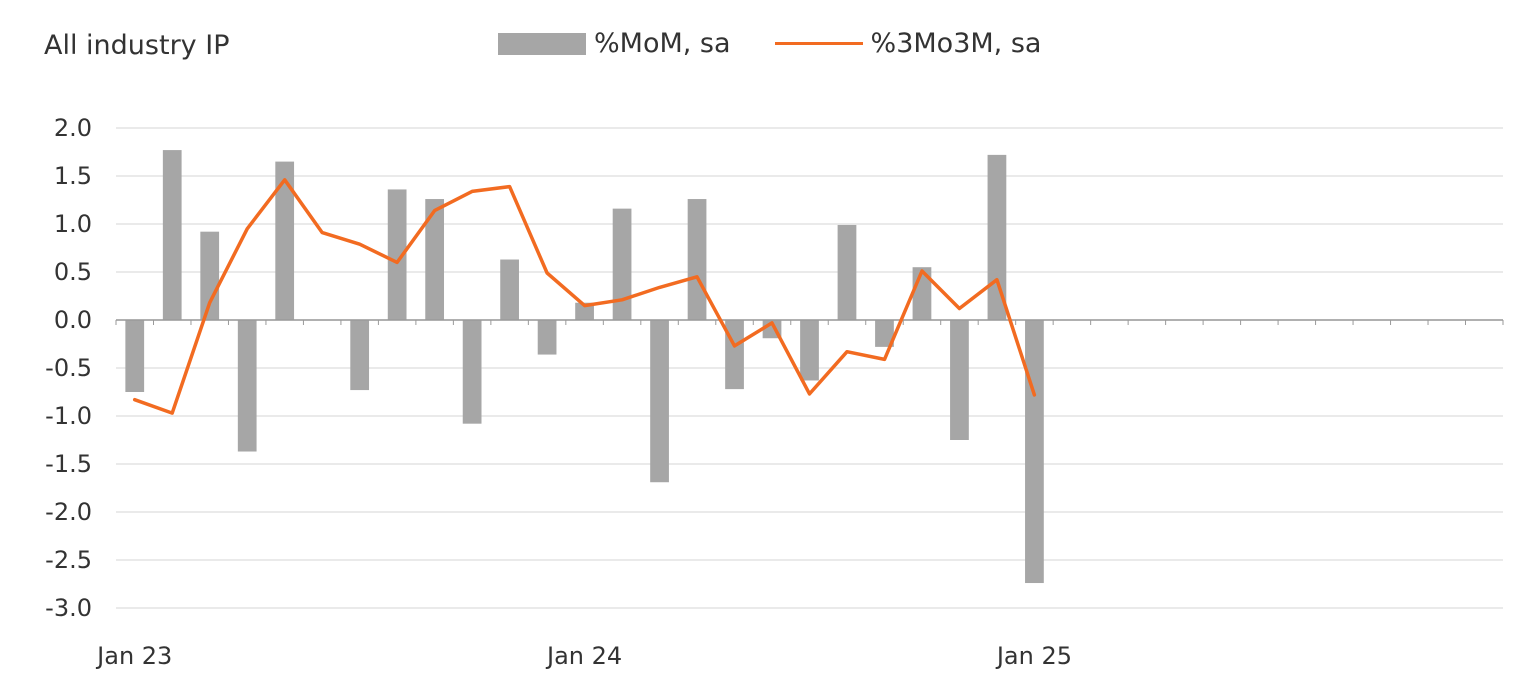  I want to click on y-tick-label: -0.5, so click(68, 368).